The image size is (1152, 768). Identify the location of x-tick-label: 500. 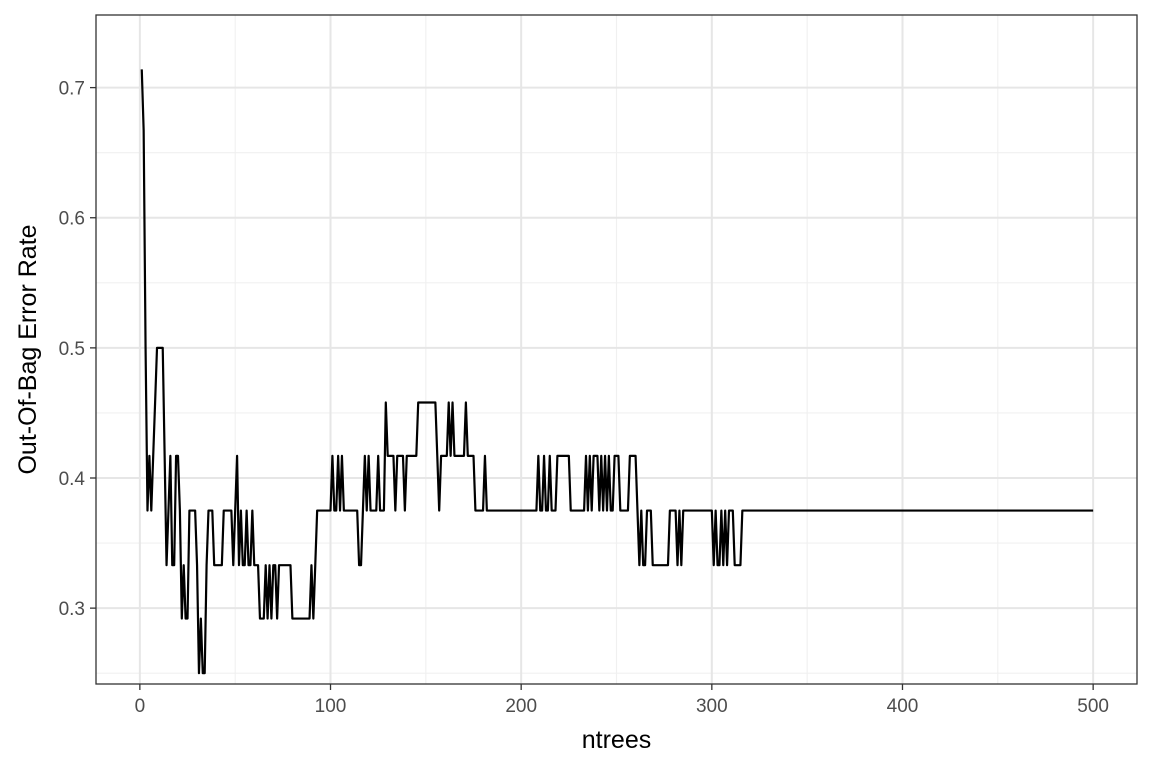
(1093, 706).